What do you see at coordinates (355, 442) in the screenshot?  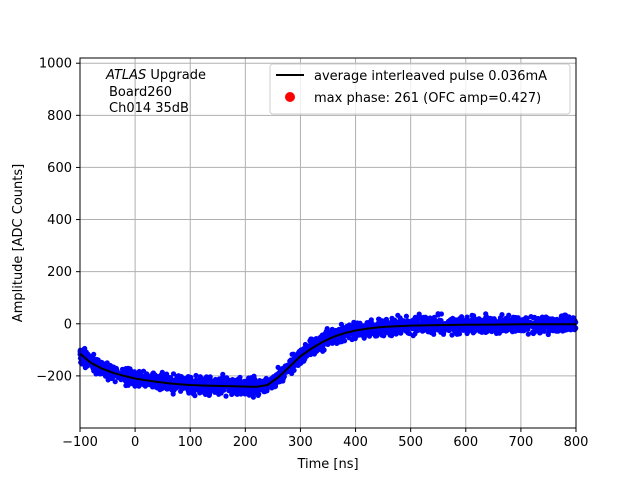 I see `x-tick-label: 400` at bounding box center [355, 442].